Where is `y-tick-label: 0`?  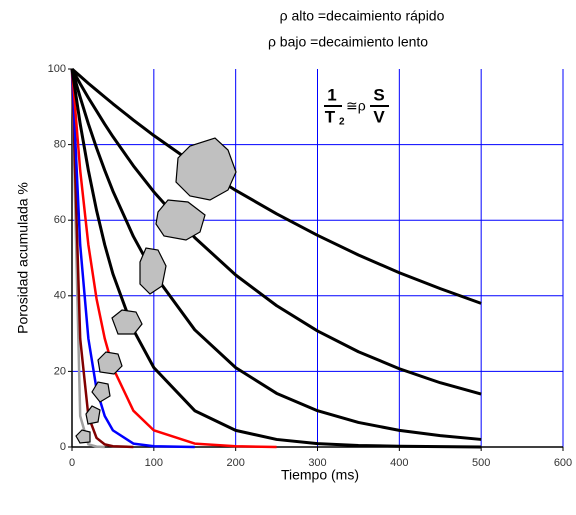
y-tick-label: 0 is located at coordinates (63, 447).